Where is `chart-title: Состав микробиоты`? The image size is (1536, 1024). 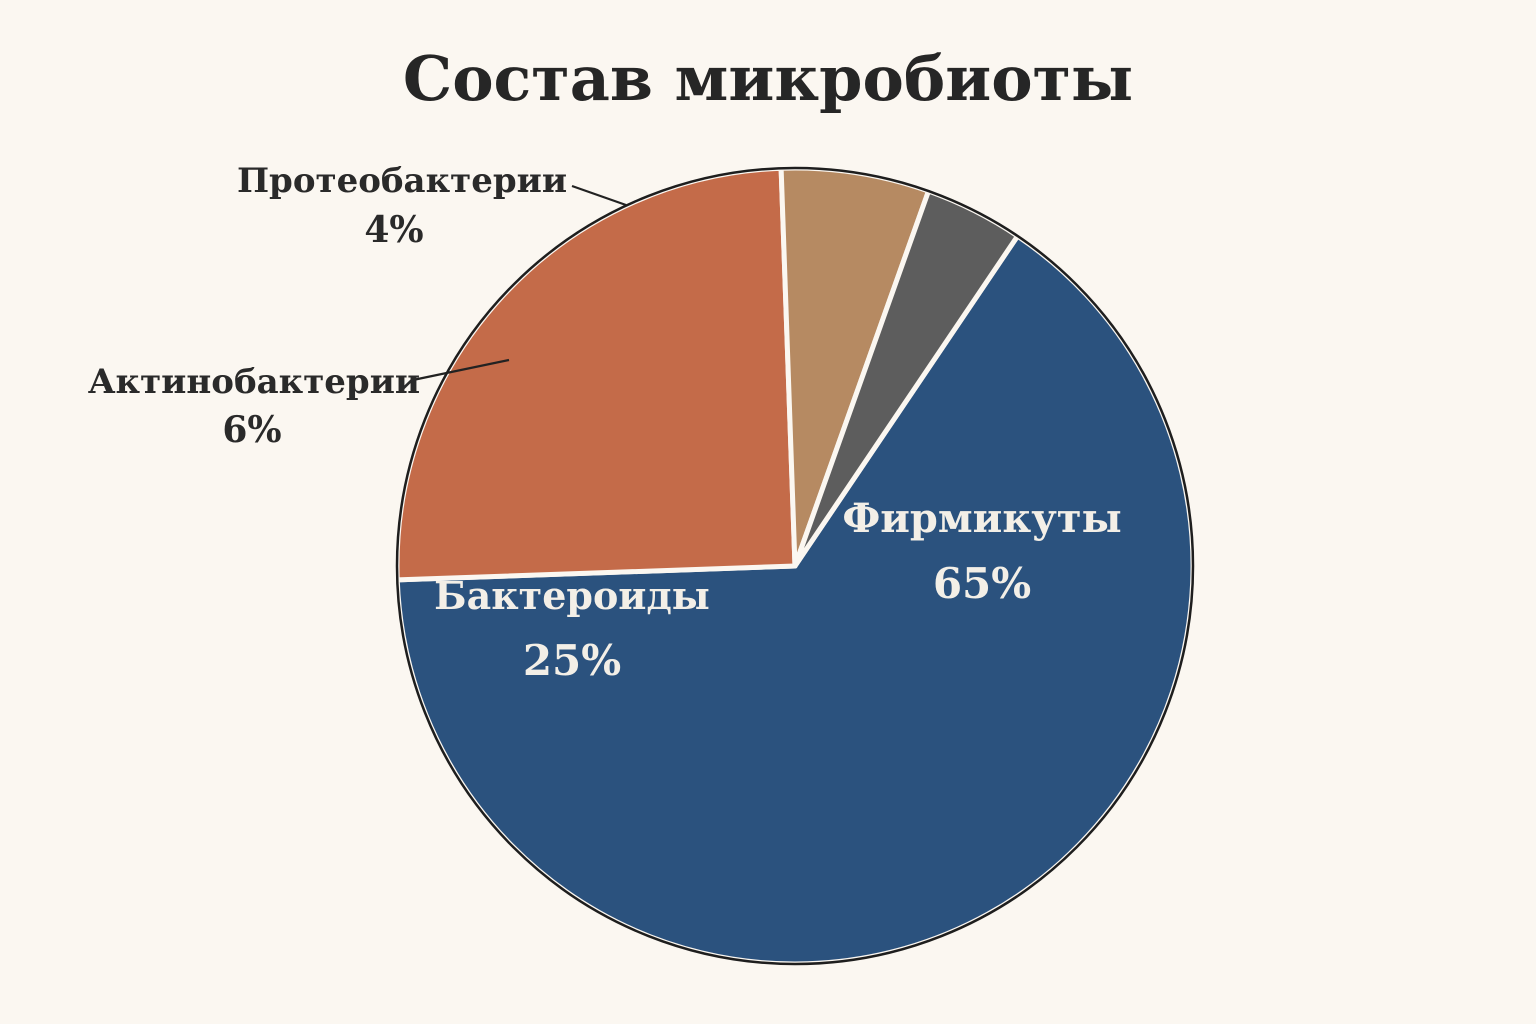 chart-title: Состав микробиоты is located at coordinates (768, 78).